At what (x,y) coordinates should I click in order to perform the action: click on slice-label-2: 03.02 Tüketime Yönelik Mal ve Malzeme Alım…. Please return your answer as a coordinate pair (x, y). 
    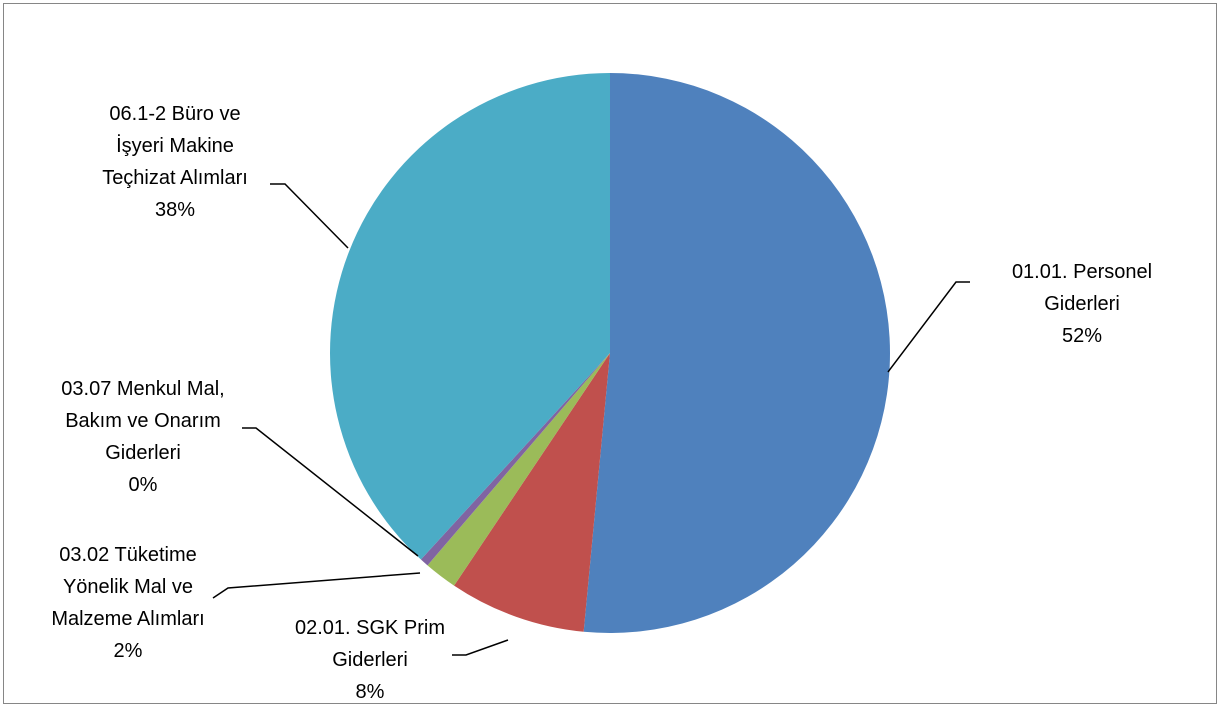
    Looking at the image, I should click on (127, 603).